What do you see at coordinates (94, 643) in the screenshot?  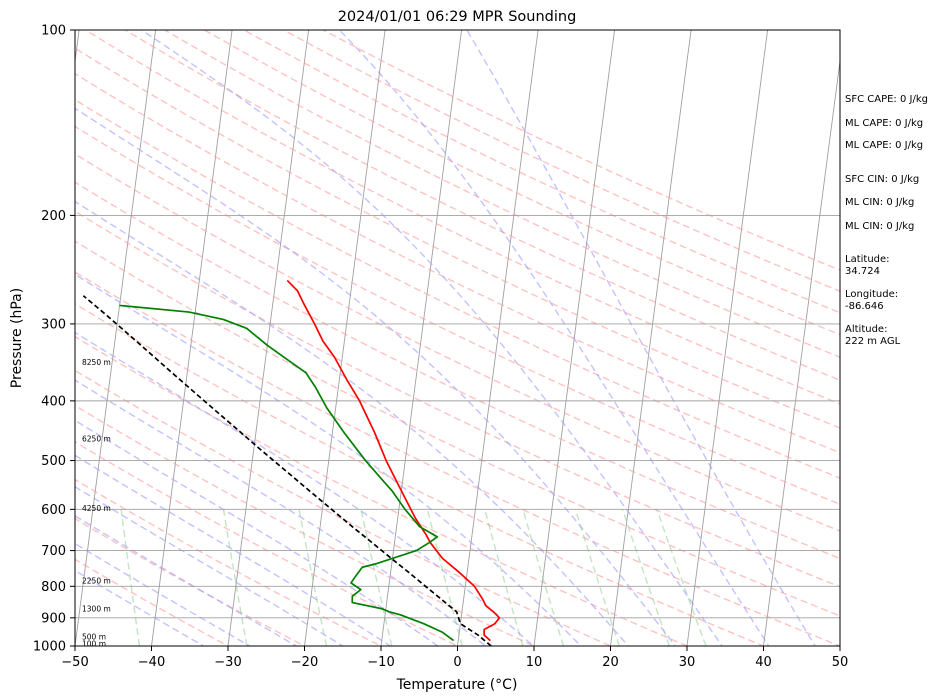 I see `height-label: 100 m` at bounding box center [94, 643].